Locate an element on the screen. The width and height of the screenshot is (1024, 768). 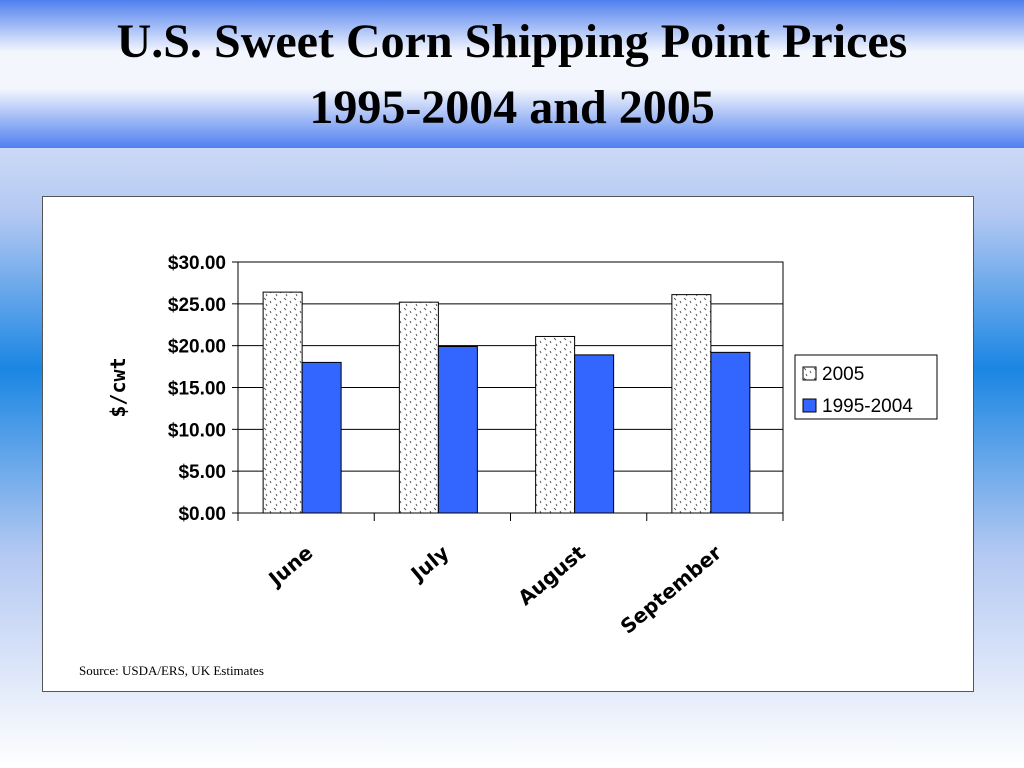
legend-box is located at coordinates (866, 387).